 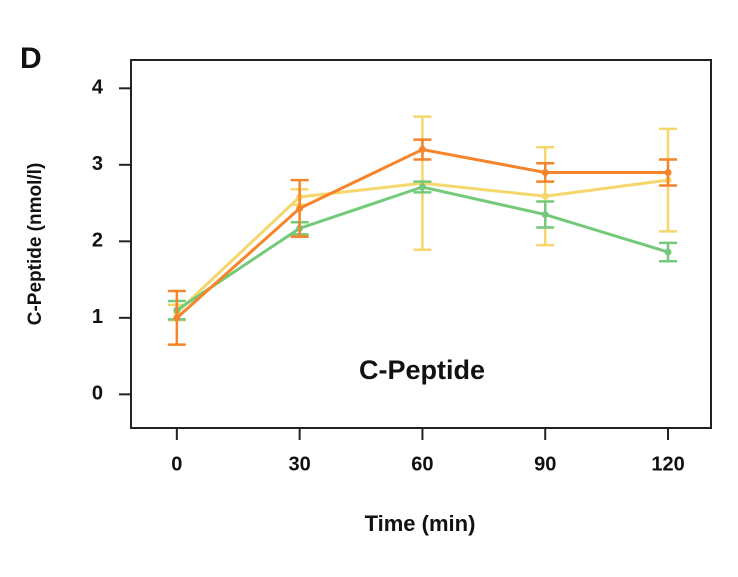 What do you see at coordinates (97, 241) in the screenshot?
I see `y-tick-label: 2` at bounding box center [97, 241].